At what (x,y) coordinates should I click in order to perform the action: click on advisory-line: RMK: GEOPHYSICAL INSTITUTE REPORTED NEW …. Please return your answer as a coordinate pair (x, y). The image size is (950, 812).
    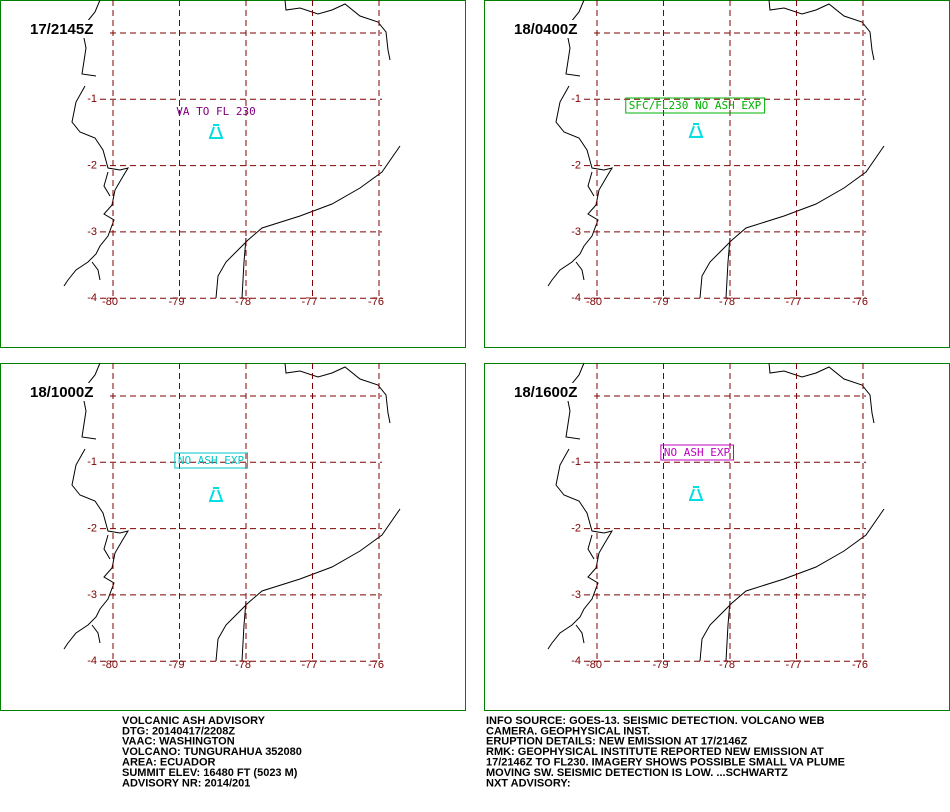
    Looking at the image, I should click on (655, 752).